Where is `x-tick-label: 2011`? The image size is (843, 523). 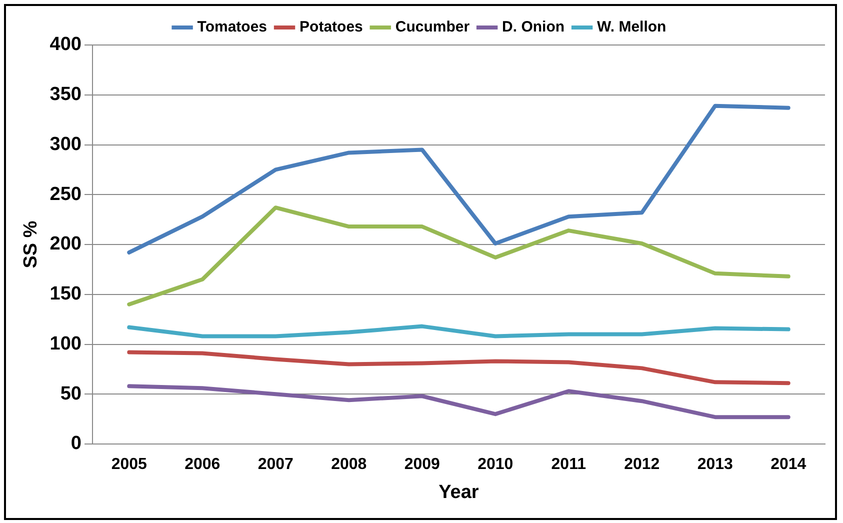
x-tick-label: 2011 is located at coordinates (568, 465).